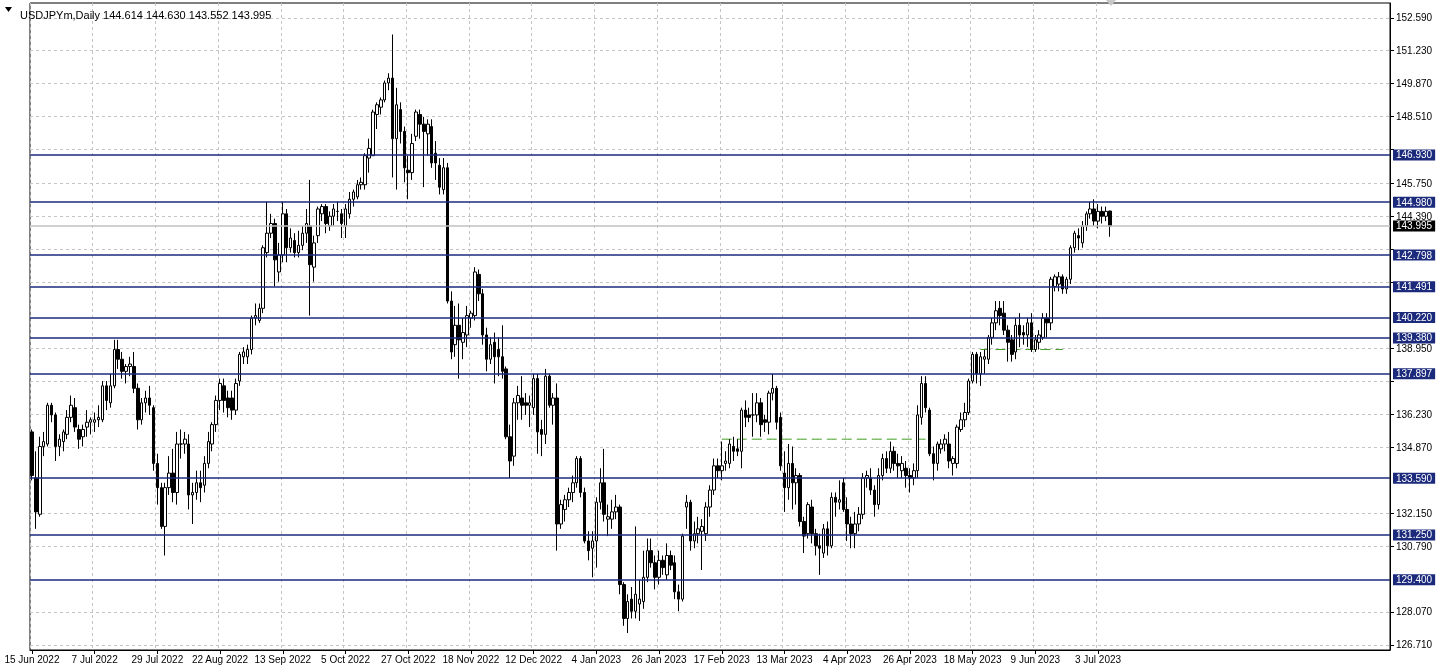 Image resolution: width=1438 pixels, height=671 pixels. Describe the element at coordinates (1414, 414) in the screenshot. I see `y-tick-label: 136.230` at that location.